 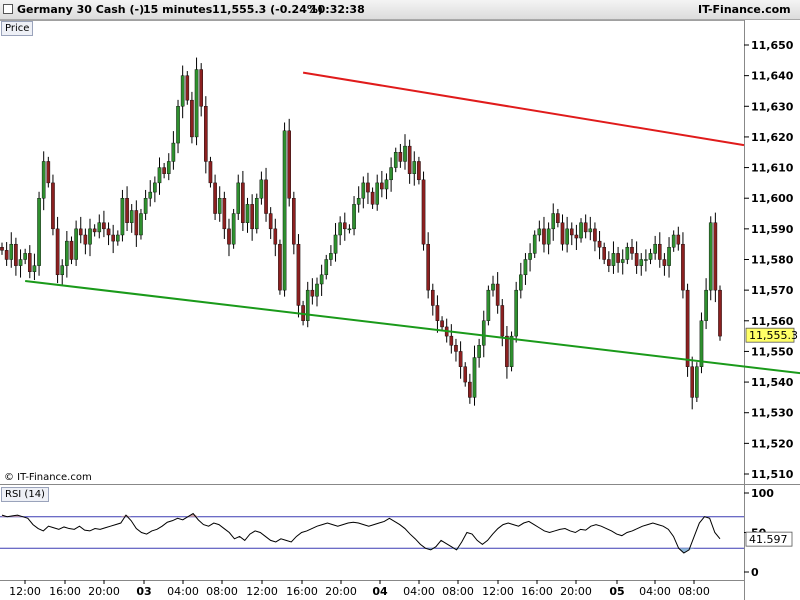 I want to click on price-tick-label: 11,630, so click(x=772, y=106).